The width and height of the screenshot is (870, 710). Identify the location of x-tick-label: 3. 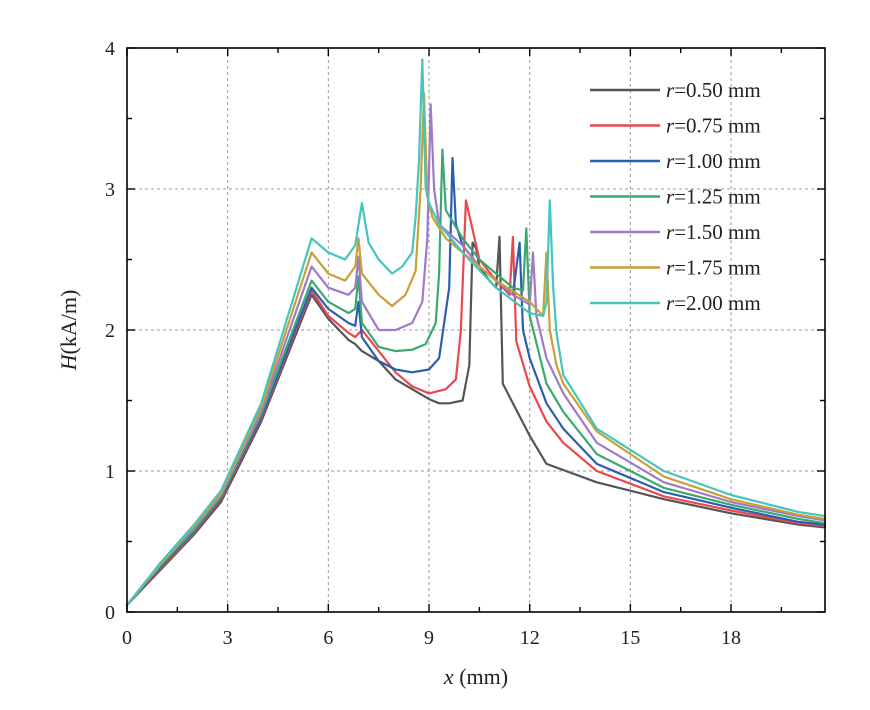
(228, 638).